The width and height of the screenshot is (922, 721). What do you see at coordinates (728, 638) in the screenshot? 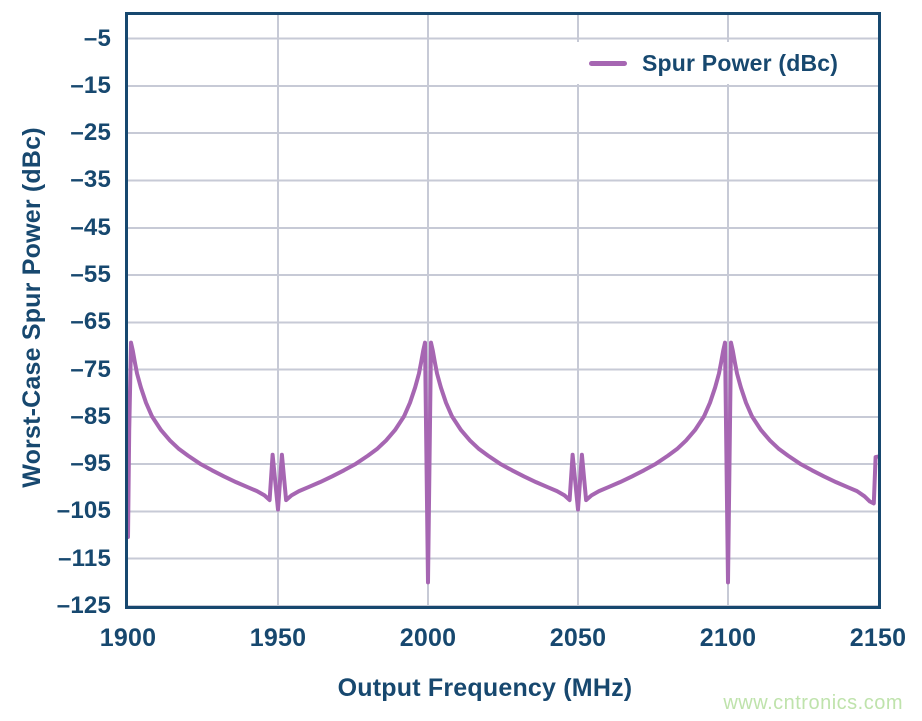
I see `x-tick-label: 2100` at bounding box center [728, 638].